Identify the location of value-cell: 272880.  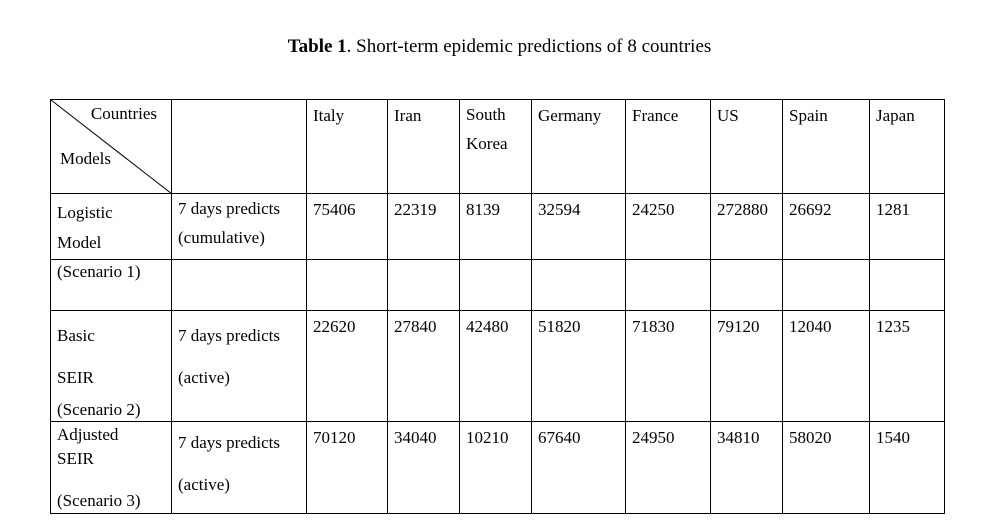
(746, 226).